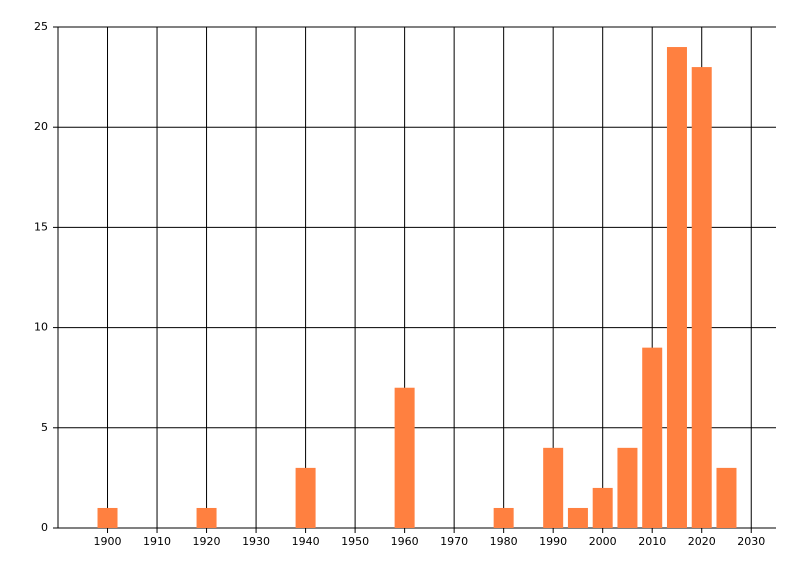 This screenshot has width=800, height=576. Describe the element at coordinates (454, 541) in the screenshot. I see `x-tick-label: 1970` at that location.